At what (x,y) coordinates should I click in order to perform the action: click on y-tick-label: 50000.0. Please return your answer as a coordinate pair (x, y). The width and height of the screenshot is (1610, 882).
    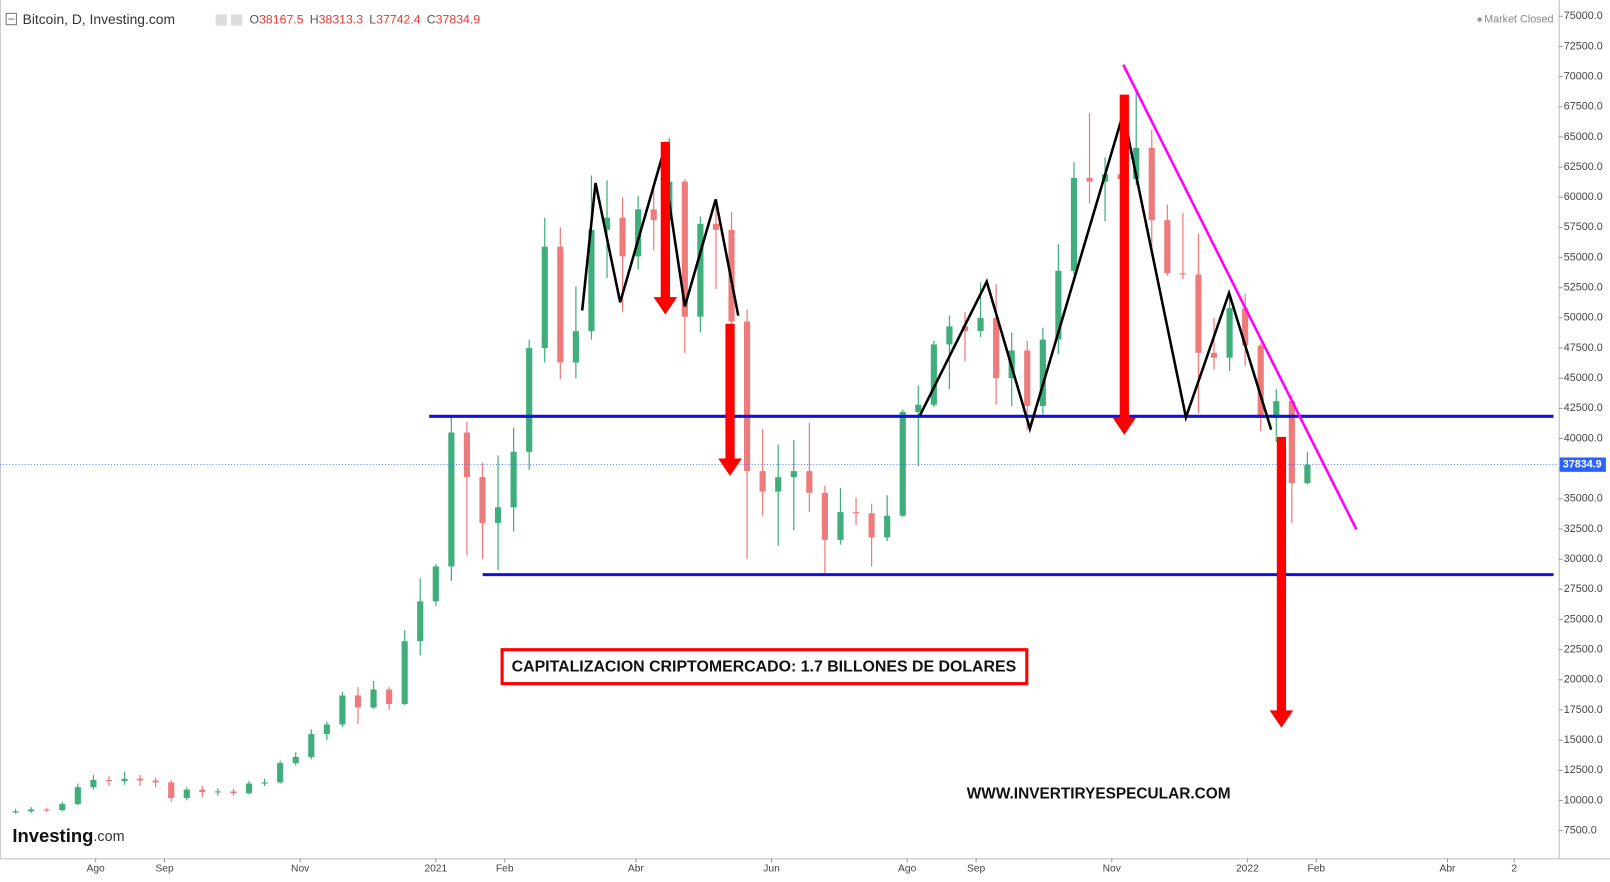
    Looking at the image, I should click on (1583, 318).